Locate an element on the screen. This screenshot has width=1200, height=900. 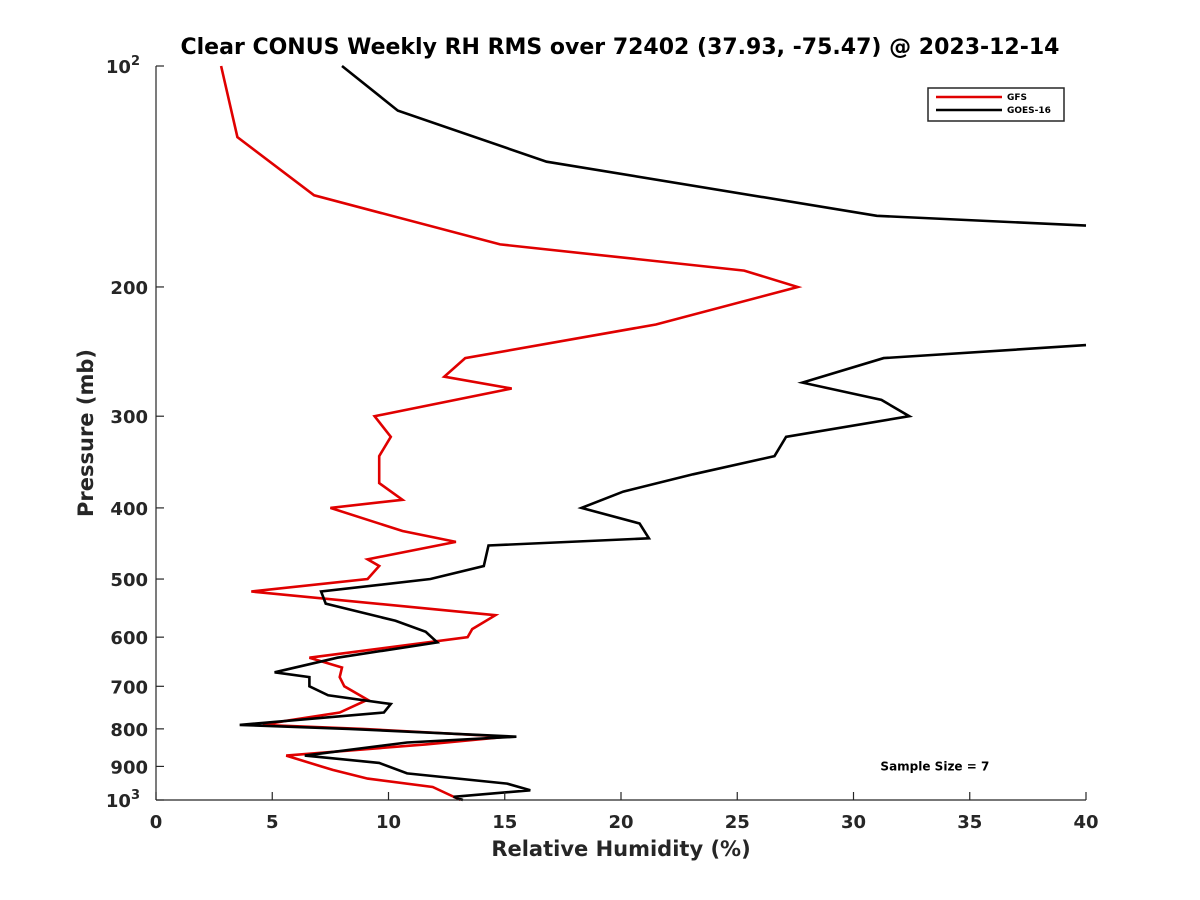
x-tick-label: 5 is located at coordinates (272, 822).